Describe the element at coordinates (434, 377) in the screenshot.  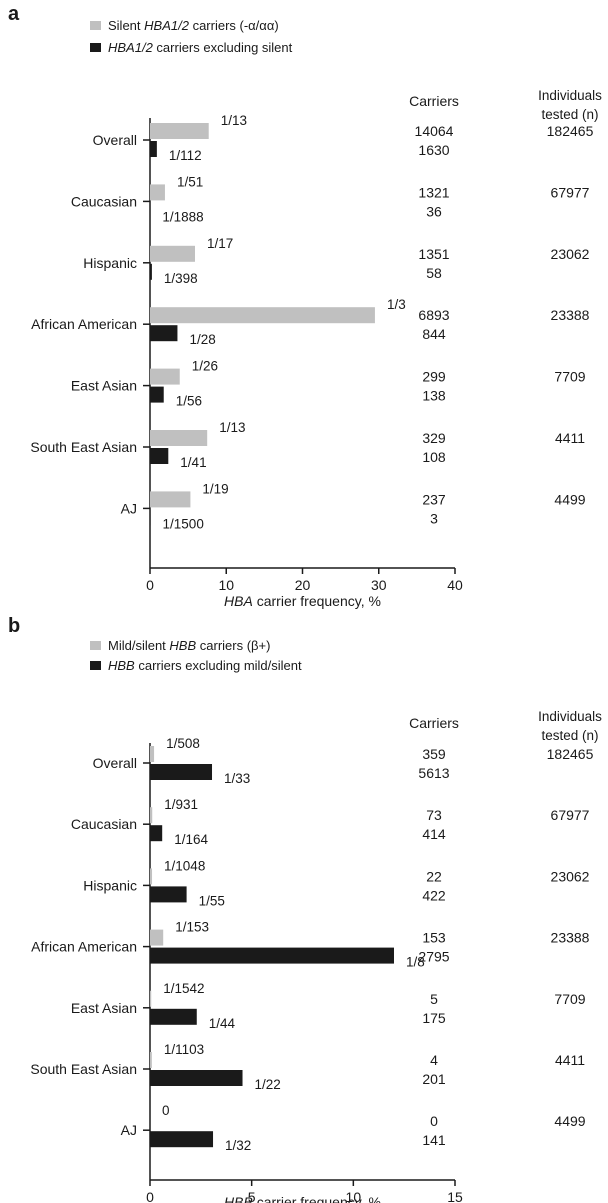
I see `carriers-count: 299` at that location.